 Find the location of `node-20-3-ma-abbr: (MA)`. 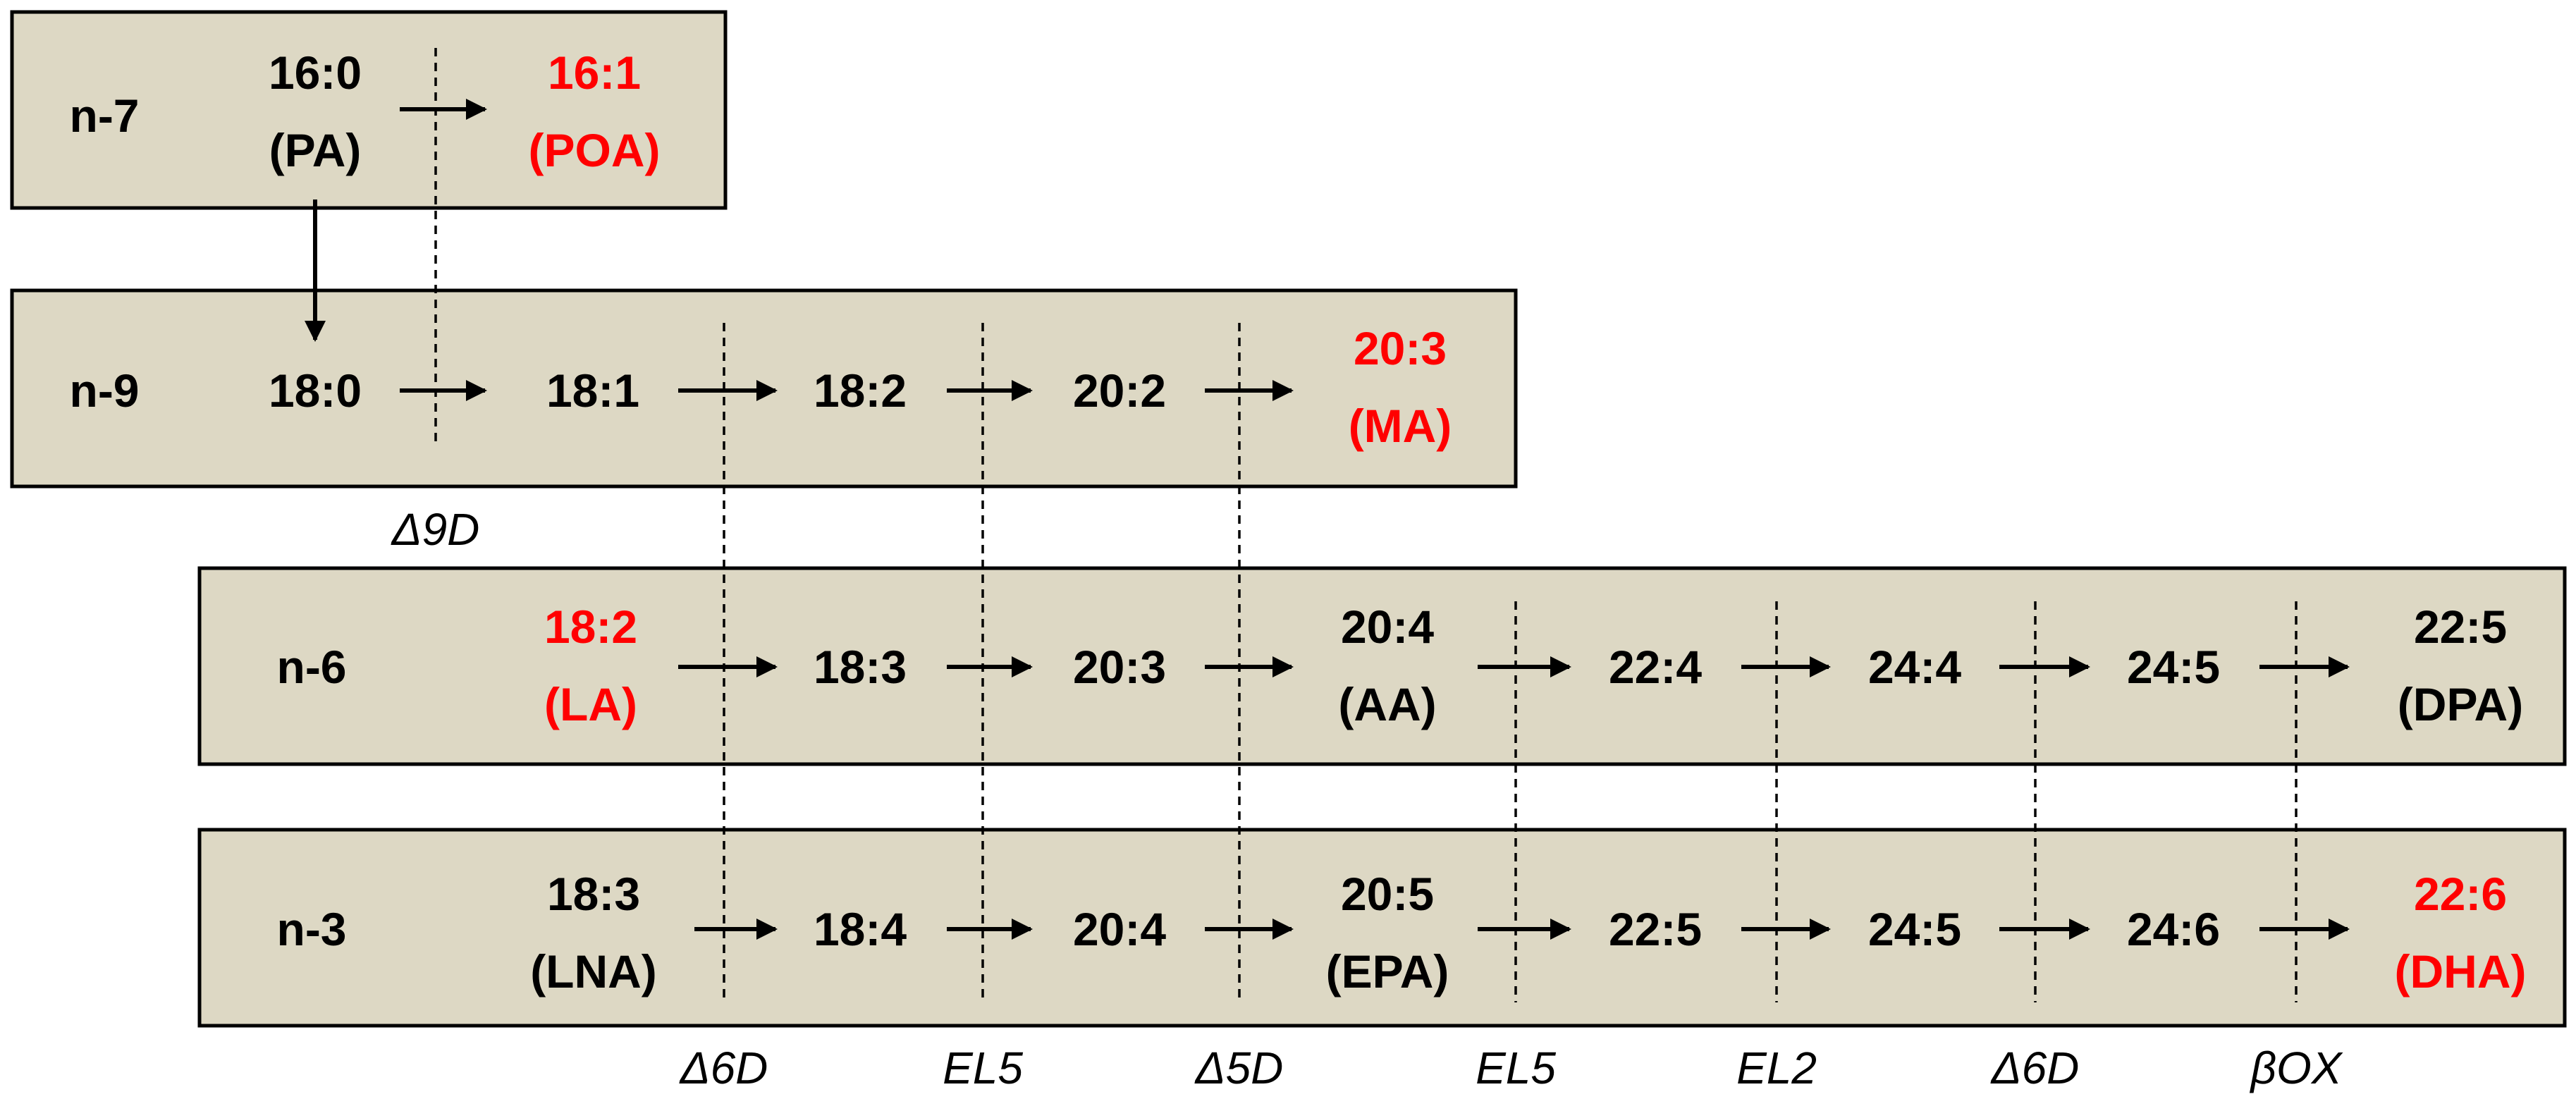

node-20-3-ma-abbr: (MA) is located at coordinates (1400, 426).